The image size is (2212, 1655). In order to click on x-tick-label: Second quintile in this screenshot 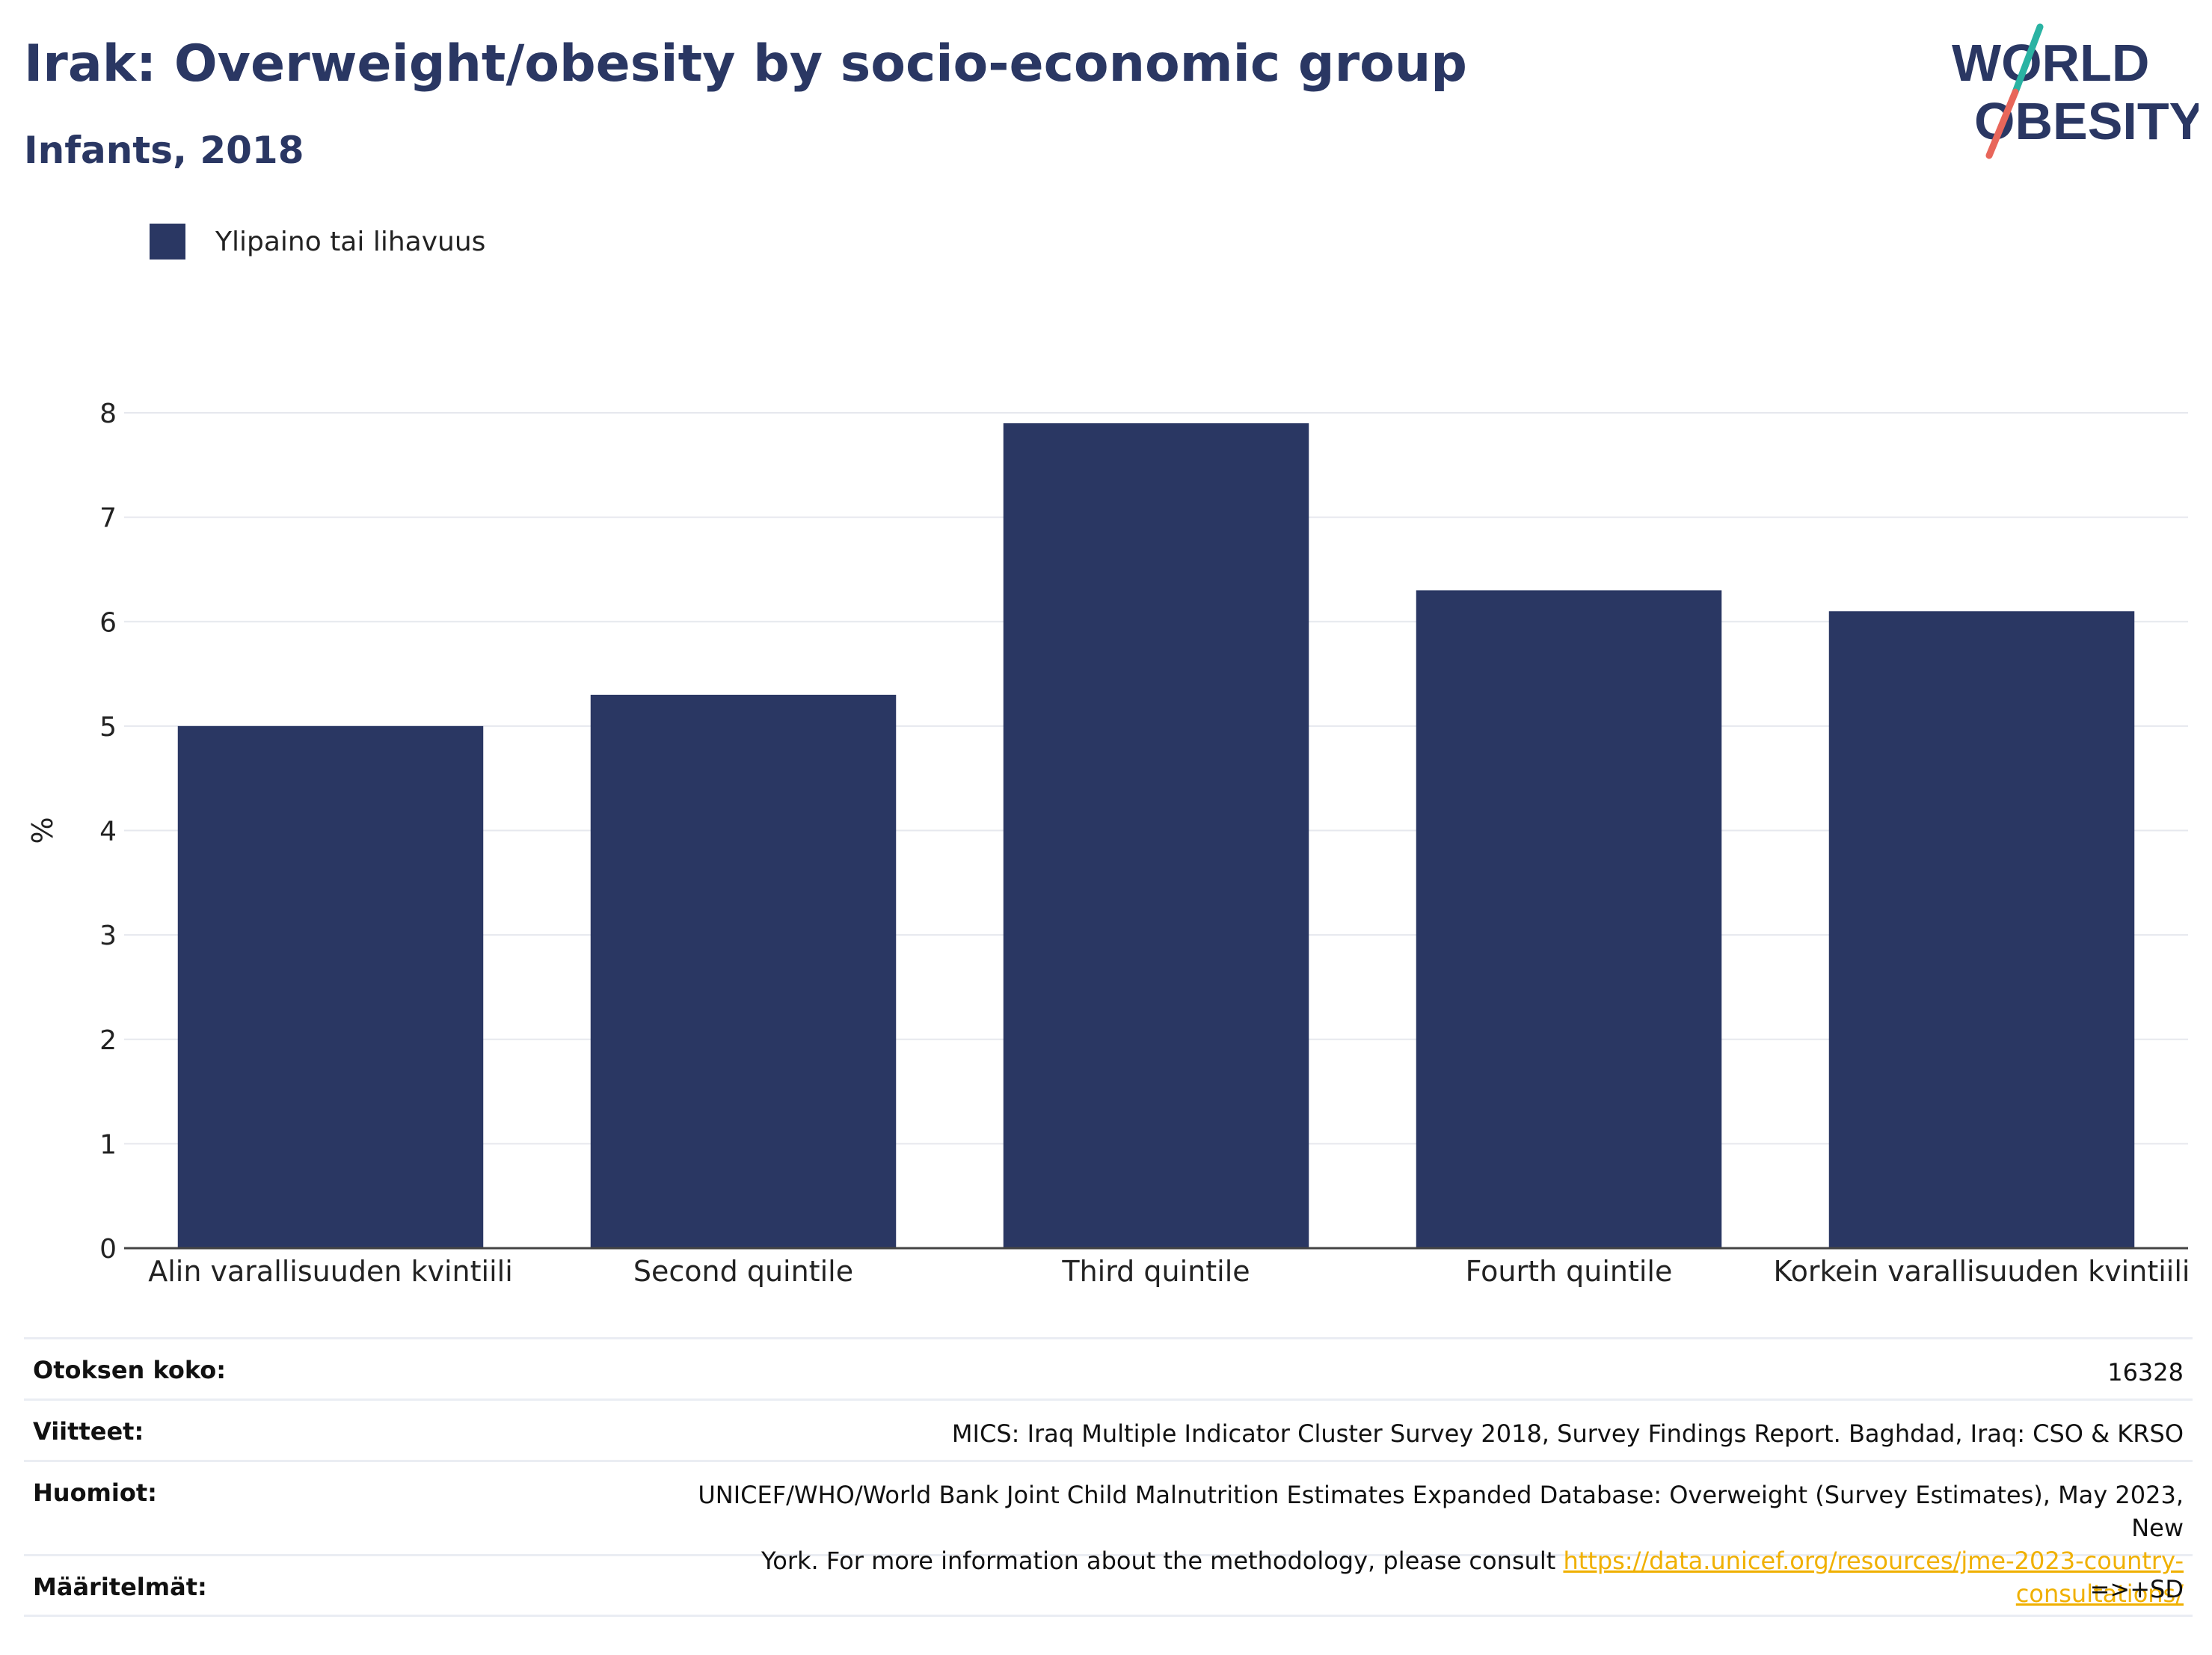, I will do `click(743, 1271)`.